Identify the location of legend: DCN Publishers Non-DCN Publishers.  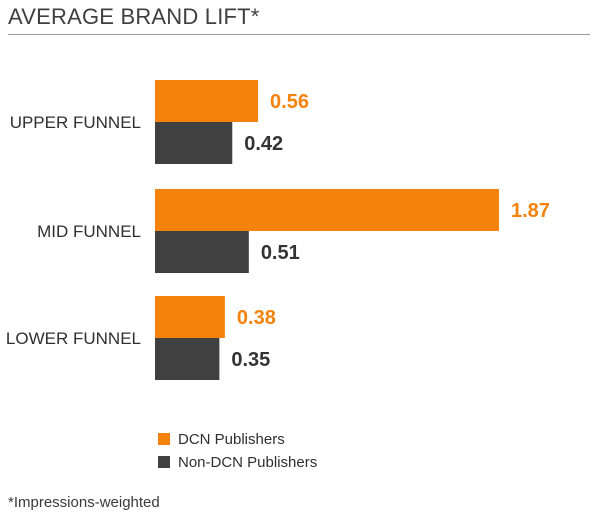
(237, 451).